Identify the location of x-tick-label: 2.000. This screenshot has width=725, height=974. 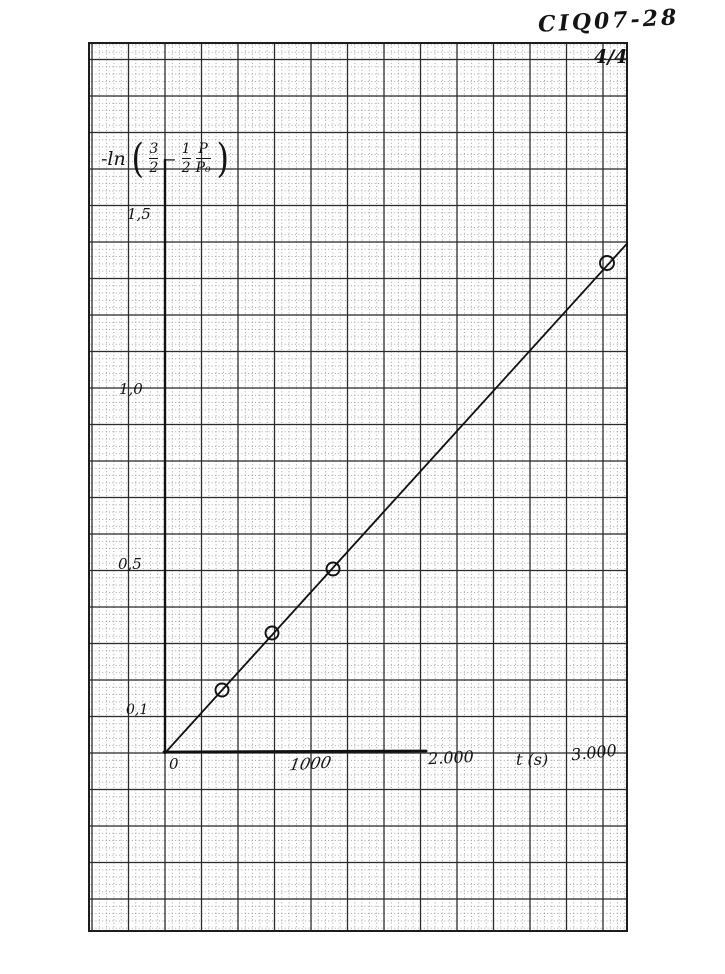
(451, 757).